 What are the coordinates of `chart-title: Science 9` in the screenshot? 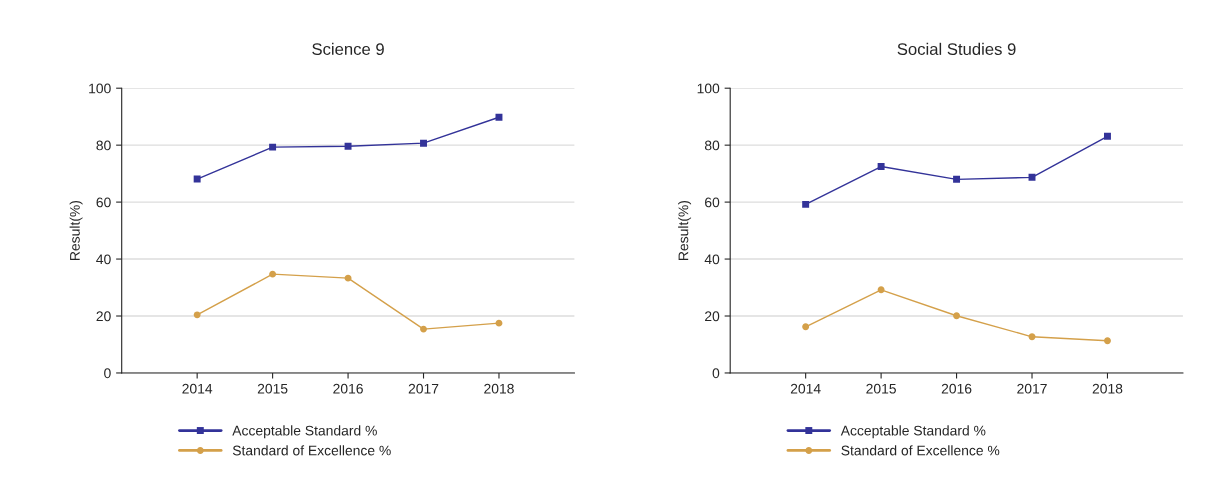 It's located at (348, 49).